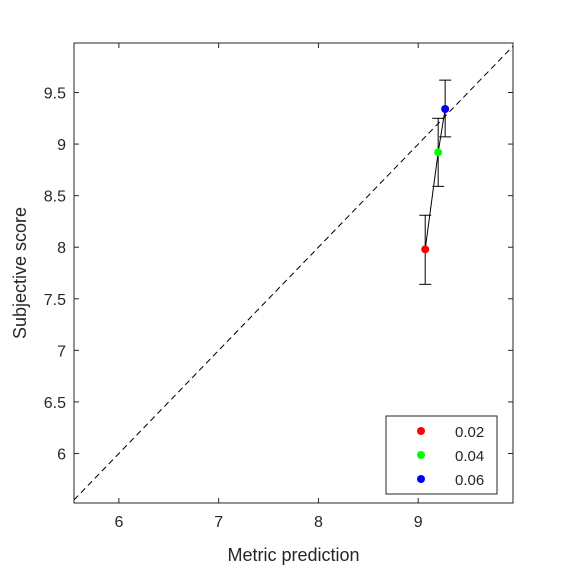 The width and height of the screenshot is (567, 567). Describe the element at coordinates (61, 454) in the screenshot. I see `y-tick-label-0: 6` at that location.